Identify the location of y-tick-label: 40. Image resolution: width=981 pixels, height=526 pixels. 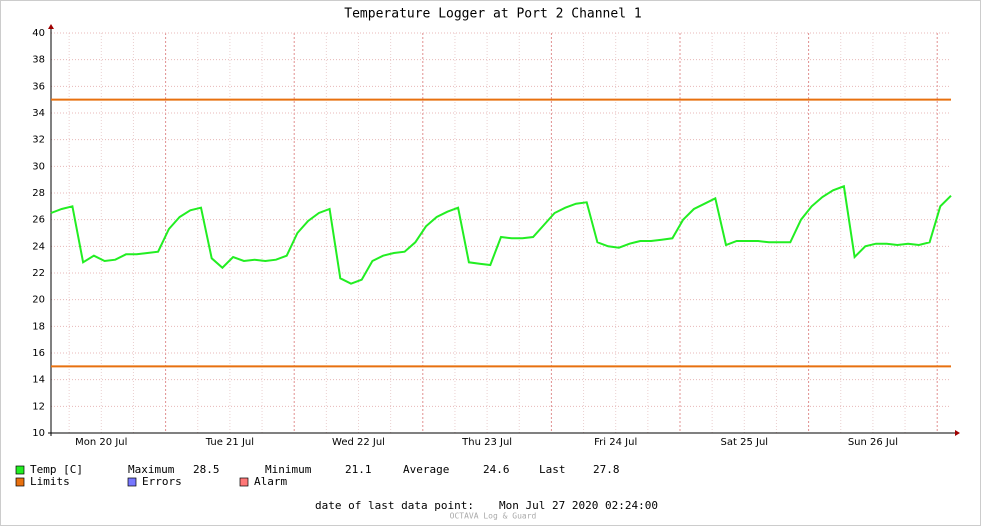
(38, 33).